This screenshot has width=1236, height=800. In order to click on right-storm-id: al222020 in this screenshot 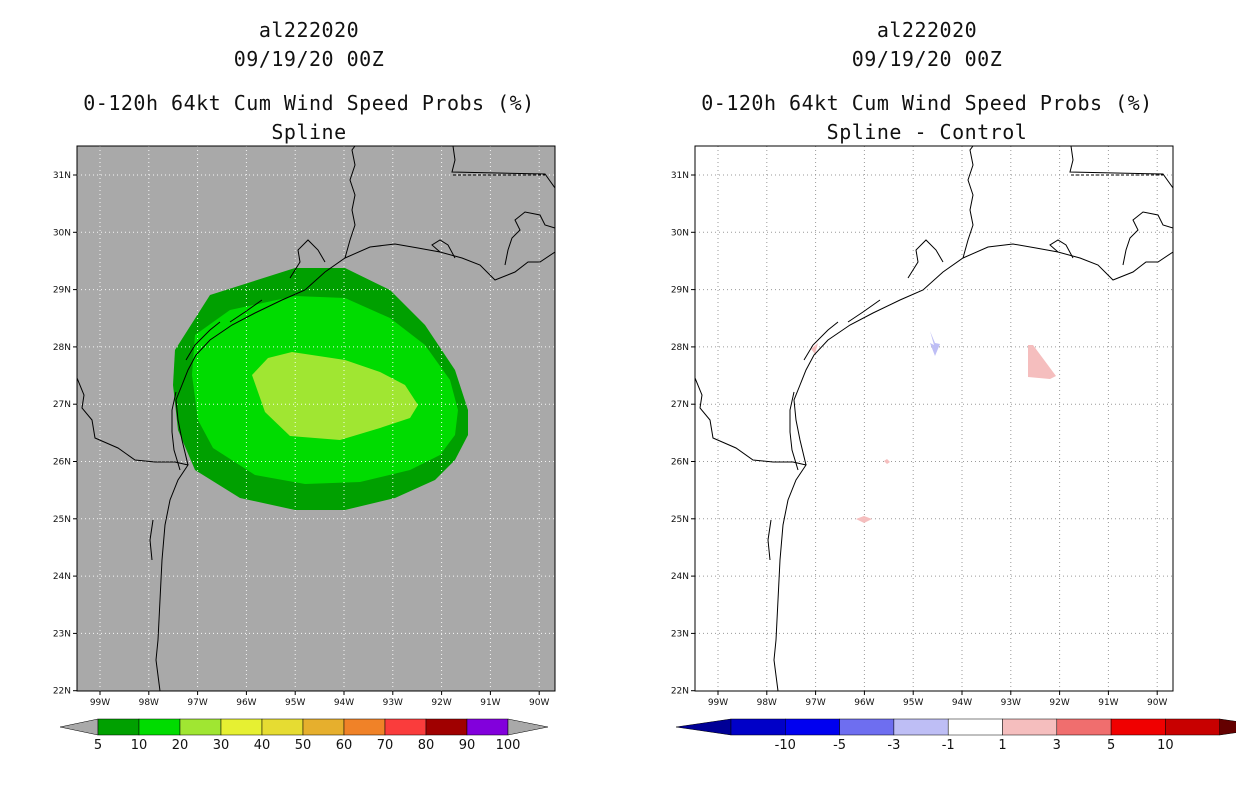, I will do `click(927, 30)`.